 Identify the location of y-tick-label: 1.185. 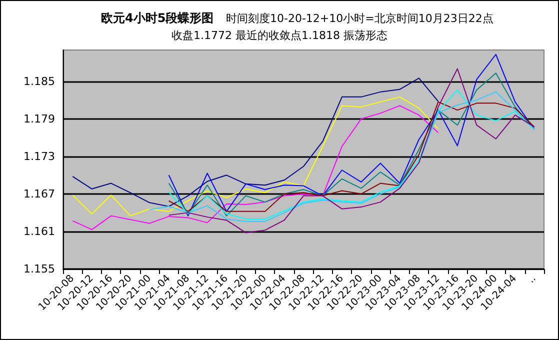
(39, 81).